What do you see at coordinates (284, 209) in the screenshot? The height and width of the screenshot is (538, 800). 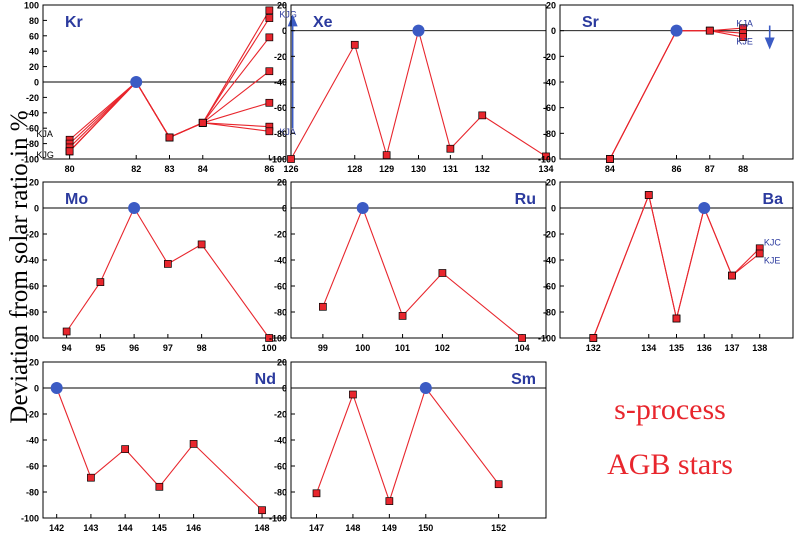 I see `panel-ru-ytick-label: 0` at bounding box center [284, 209].